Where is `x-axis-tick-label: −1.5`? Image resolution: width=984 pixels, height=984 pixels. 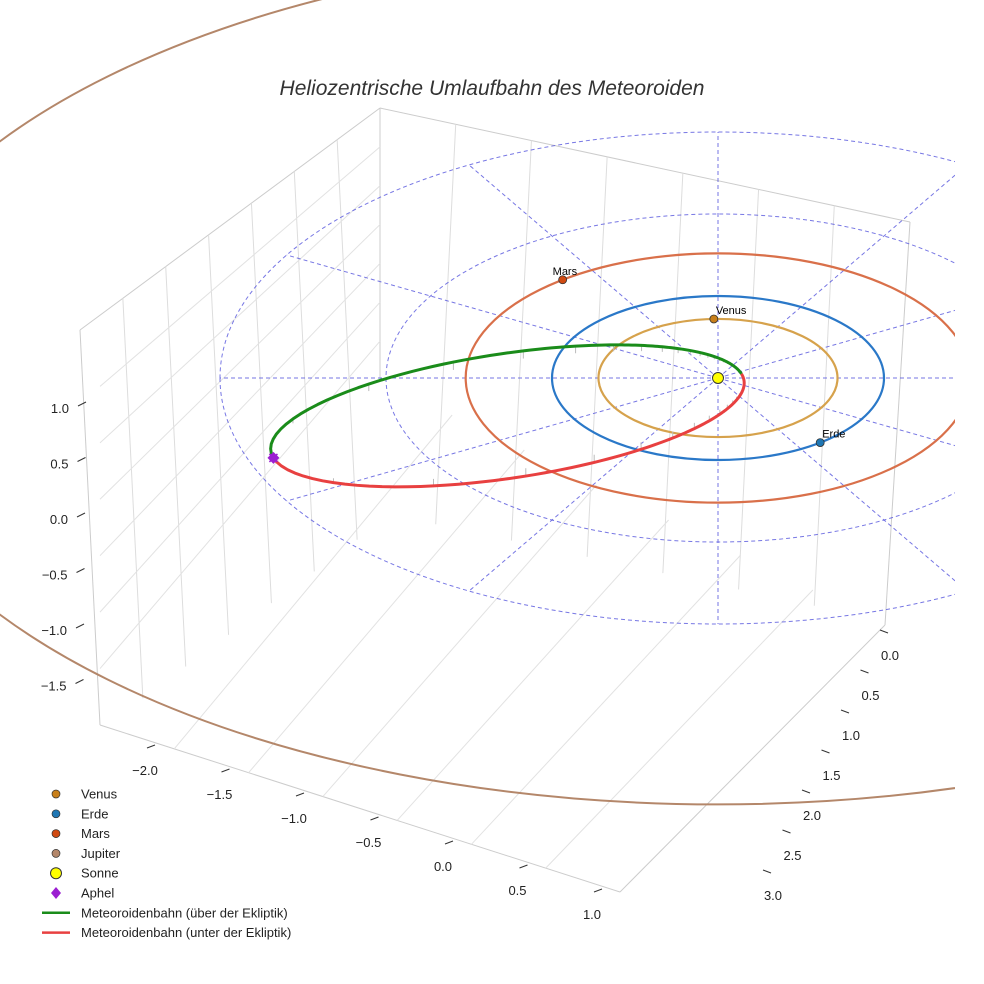 x-axis-tick-label: −1.5 is located at coordinates (220, 794).